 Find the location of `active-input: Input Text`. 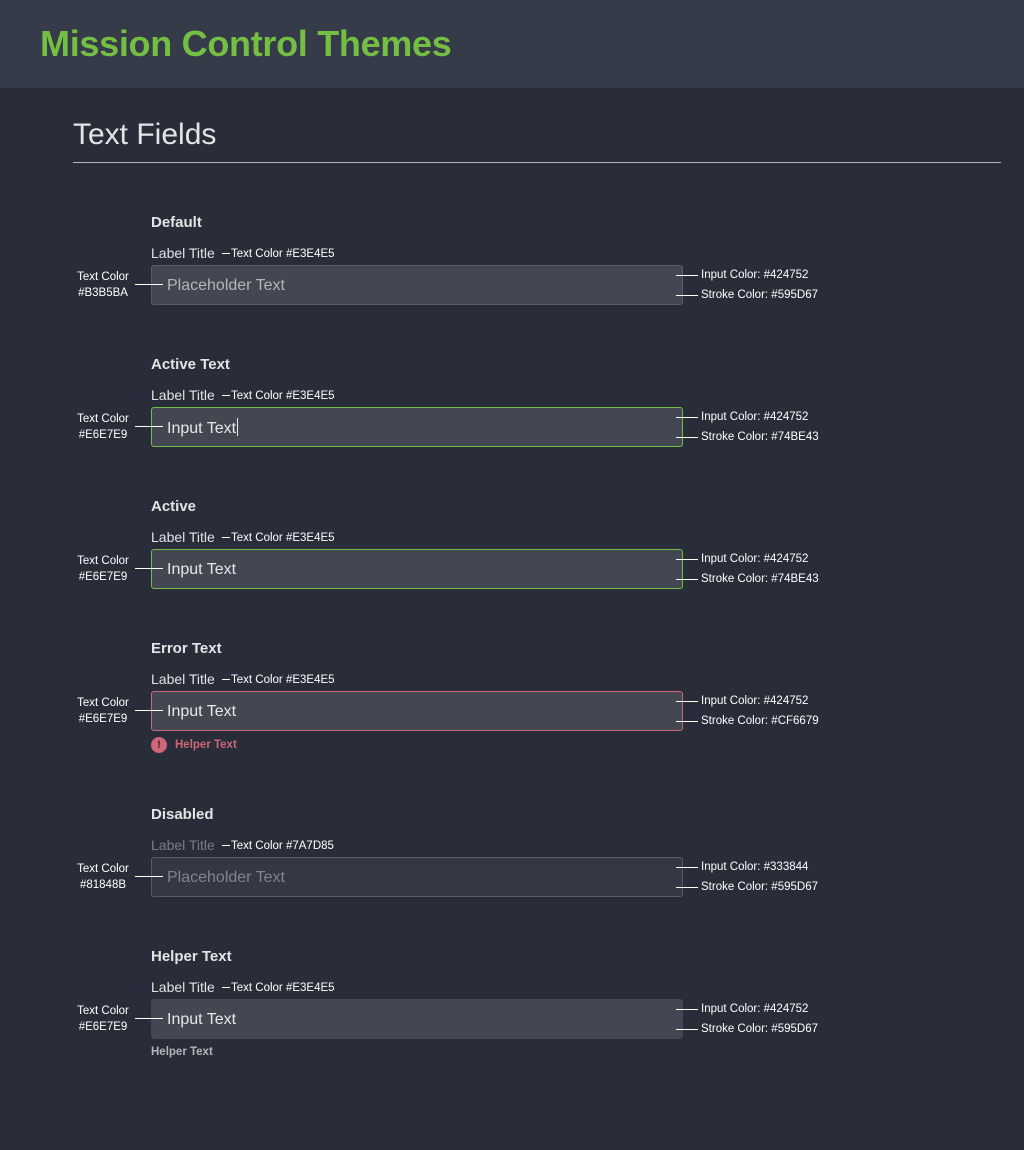

active-input: Input Text is located at coordinates (417, 569).